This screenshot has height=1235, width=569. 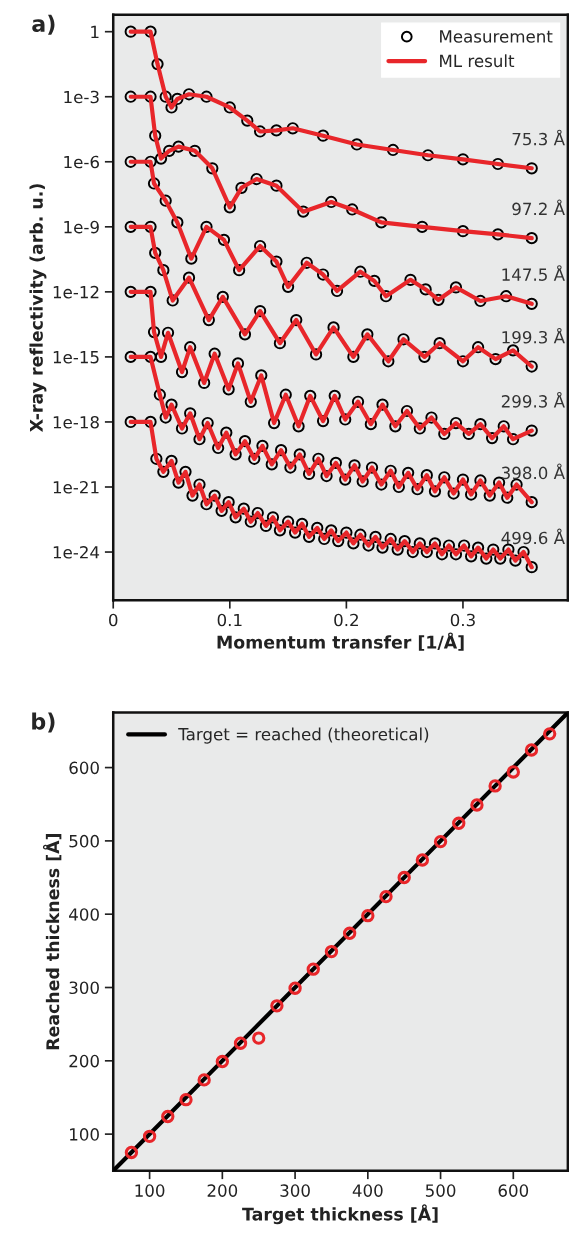 What do you see at coordinates (81, 162) in the screenshot?
I see `y-tick-label: 1e-6` at bounding box center [81, 162].